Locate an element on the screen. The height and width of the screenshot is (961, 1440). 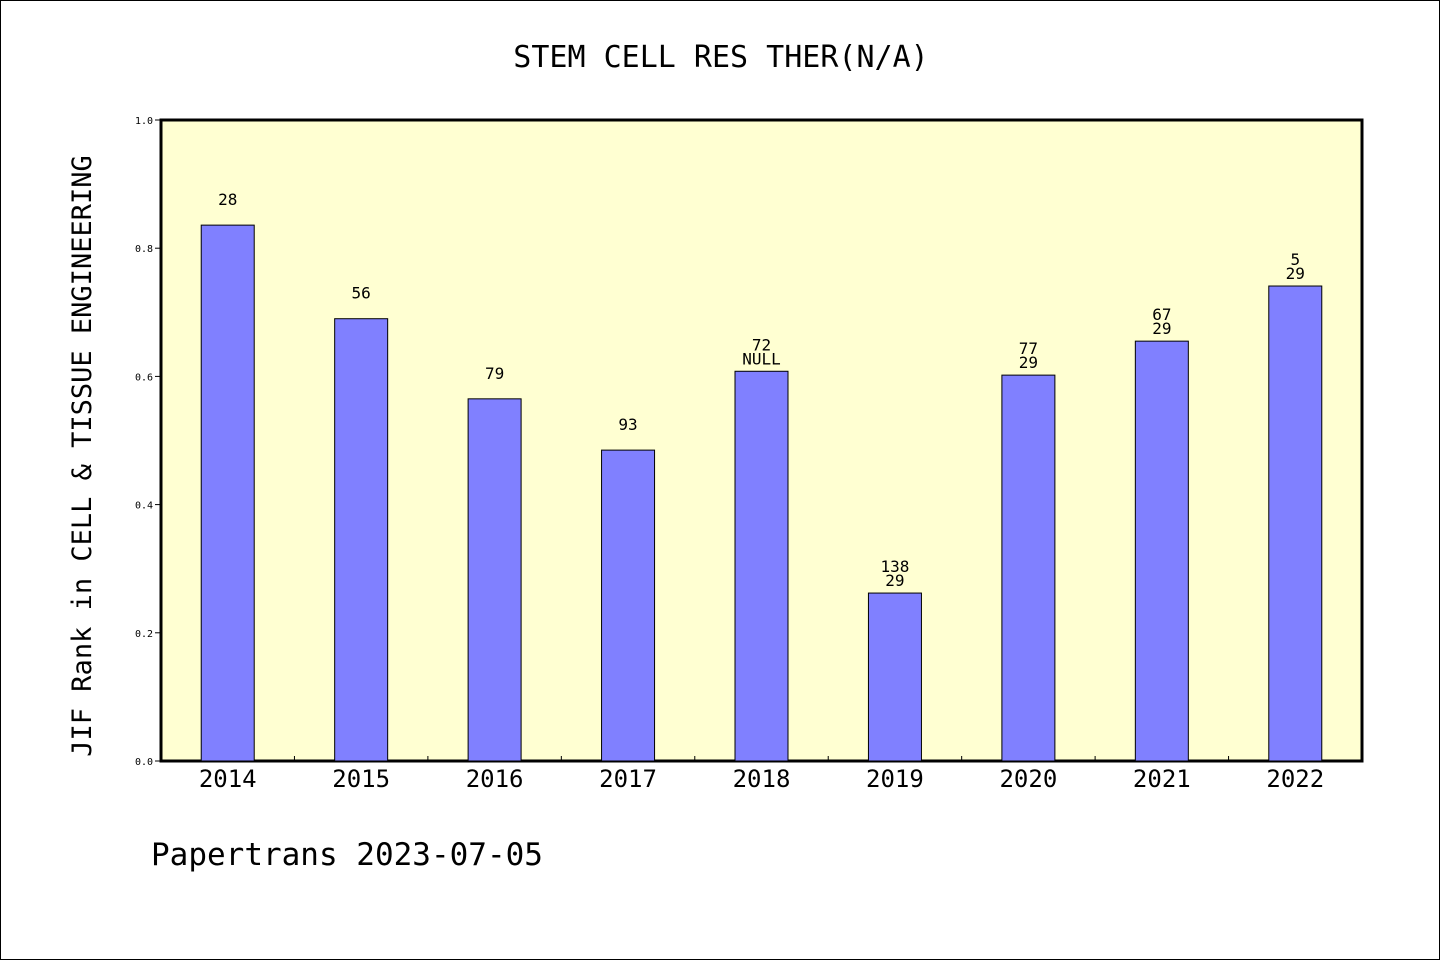
y-tick-label: 0.8 is located at coordinates (144, 249).